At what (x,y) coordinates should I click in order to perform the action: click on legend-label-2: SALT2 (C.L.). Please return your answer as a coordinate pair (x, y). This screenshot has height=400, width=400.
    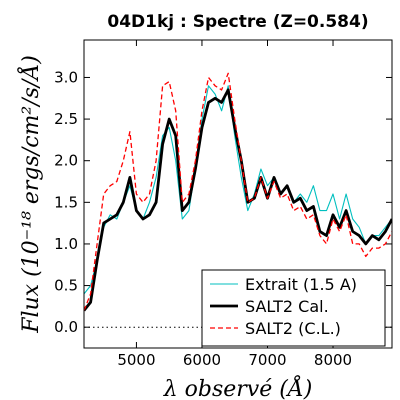
    Looking at the image, I should click on (293, 328).